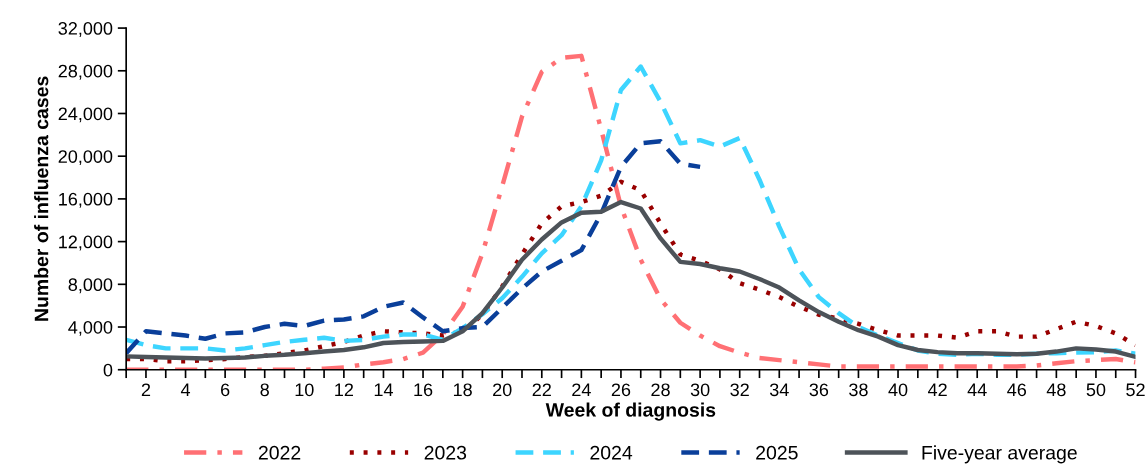 This screenshot has height=468, width=1147. What do you see at coordinates (581, 389) in the screenshot?
I see `x-tick-label: 24` at bounding box center [581, 389].